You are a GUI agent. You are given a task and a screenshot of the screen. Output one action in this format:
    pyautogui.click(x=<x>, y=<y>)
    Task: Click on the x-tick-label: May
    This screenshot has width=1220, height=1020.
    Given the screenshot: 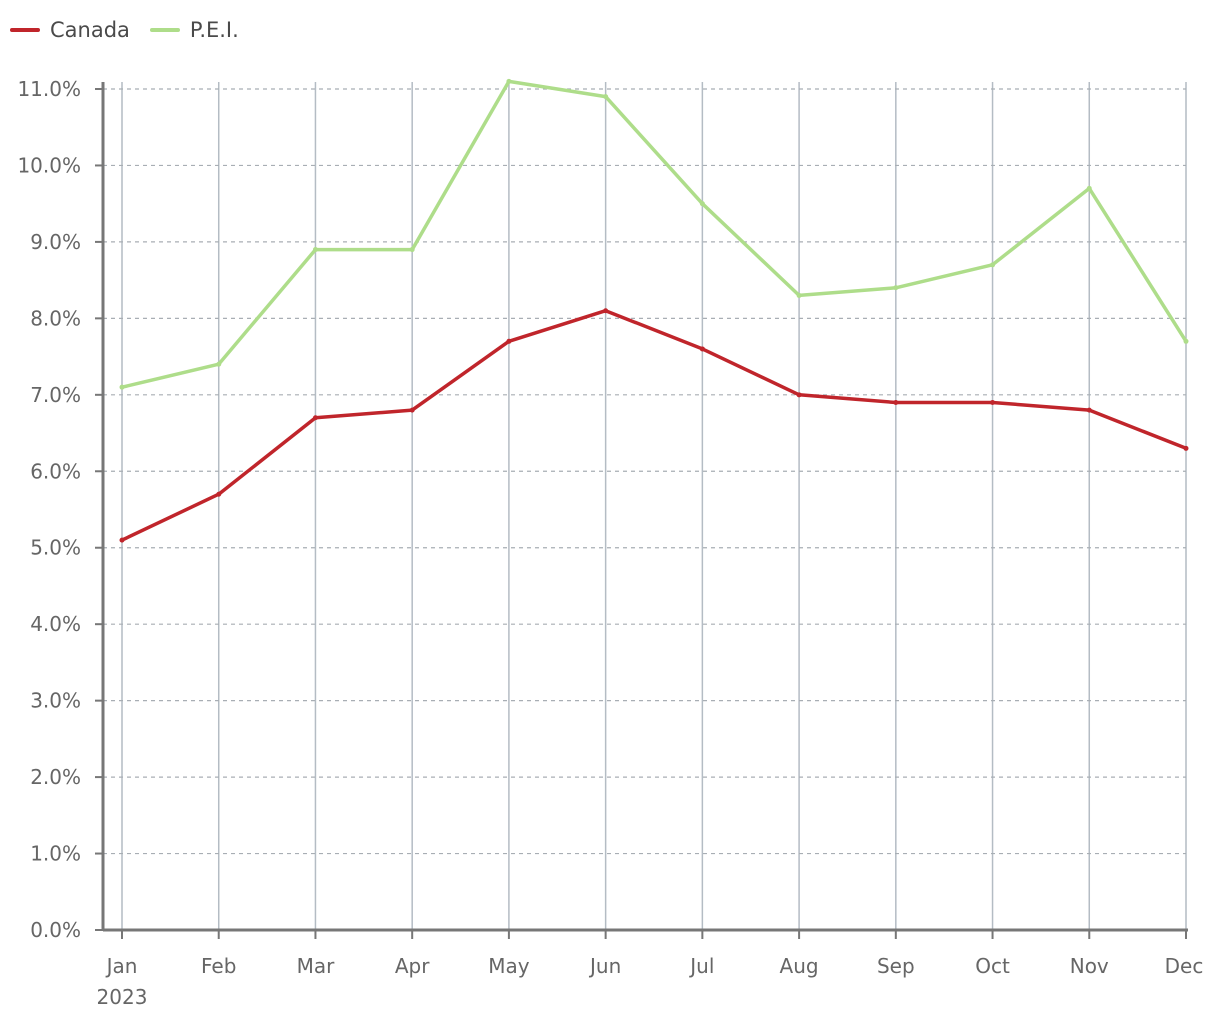 What is the action you would take?
    pyautogui.click(x=509, y=966)
    